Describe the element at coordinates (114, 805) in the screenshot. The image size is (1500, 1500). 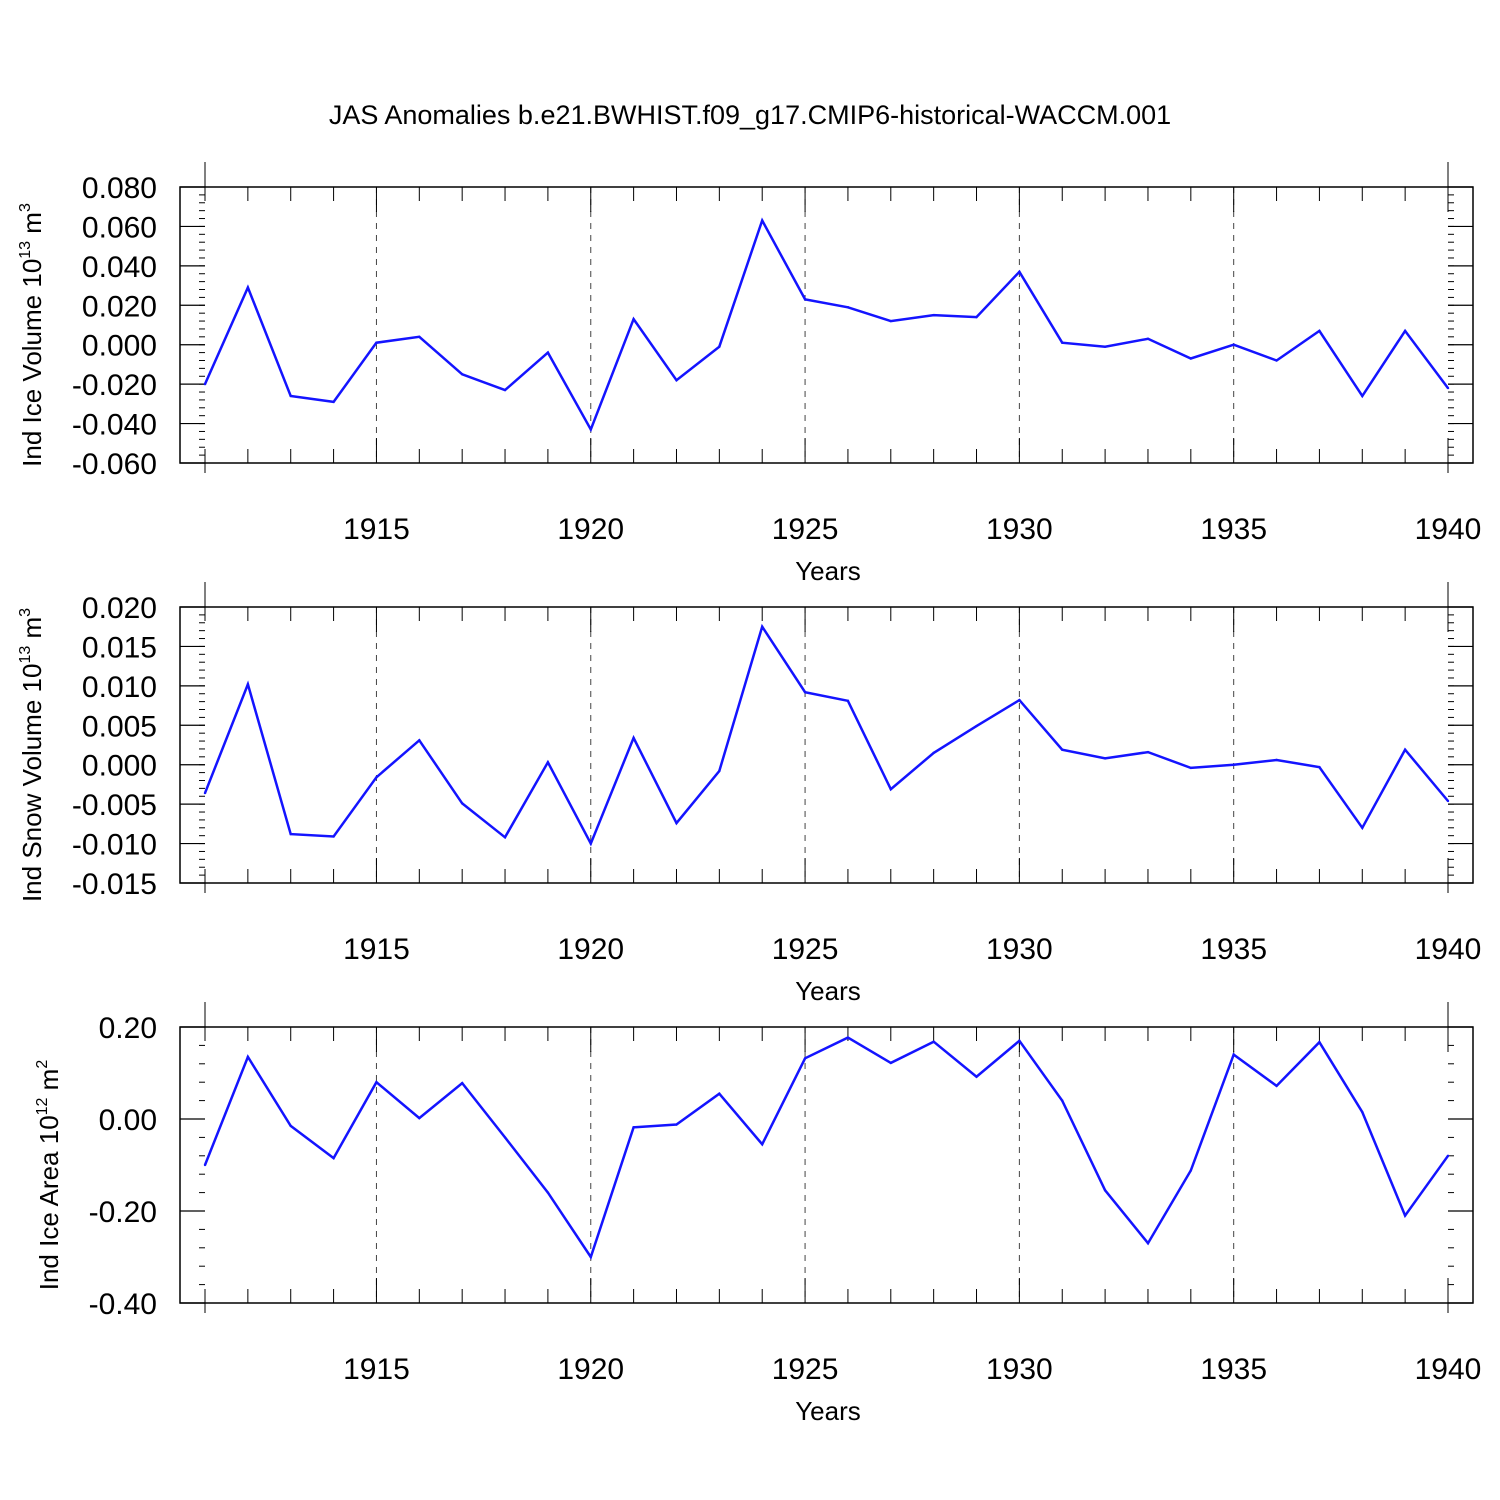
I see `y-tick-label: -0.005` at that location.